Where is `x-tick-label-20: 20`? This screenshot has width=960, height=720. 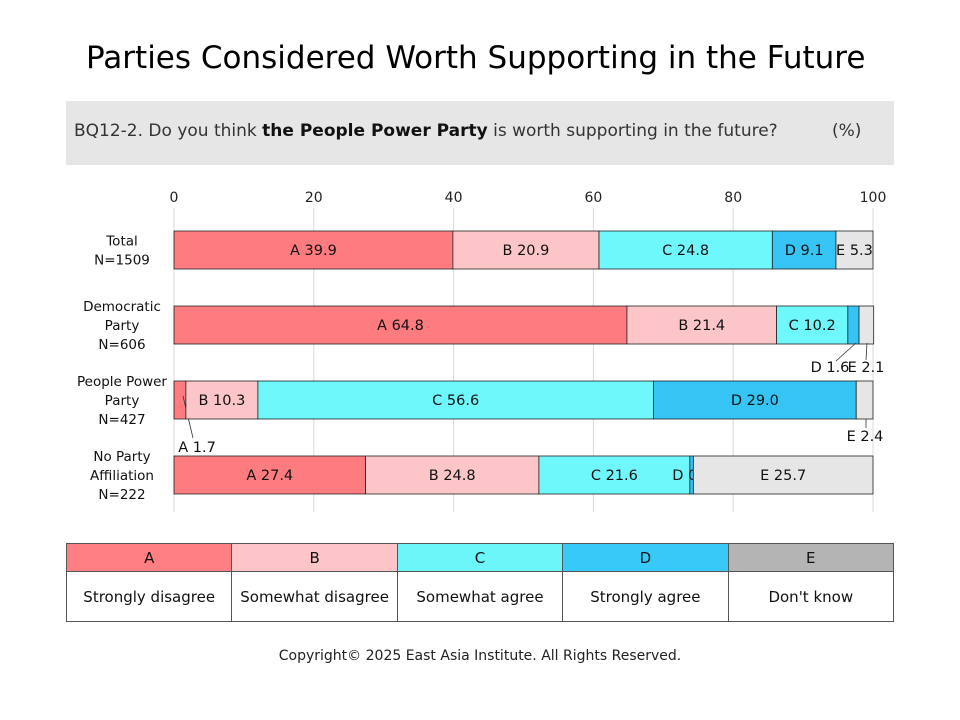
x-tick-label-20: 20 is located at coordinates (314, 198).